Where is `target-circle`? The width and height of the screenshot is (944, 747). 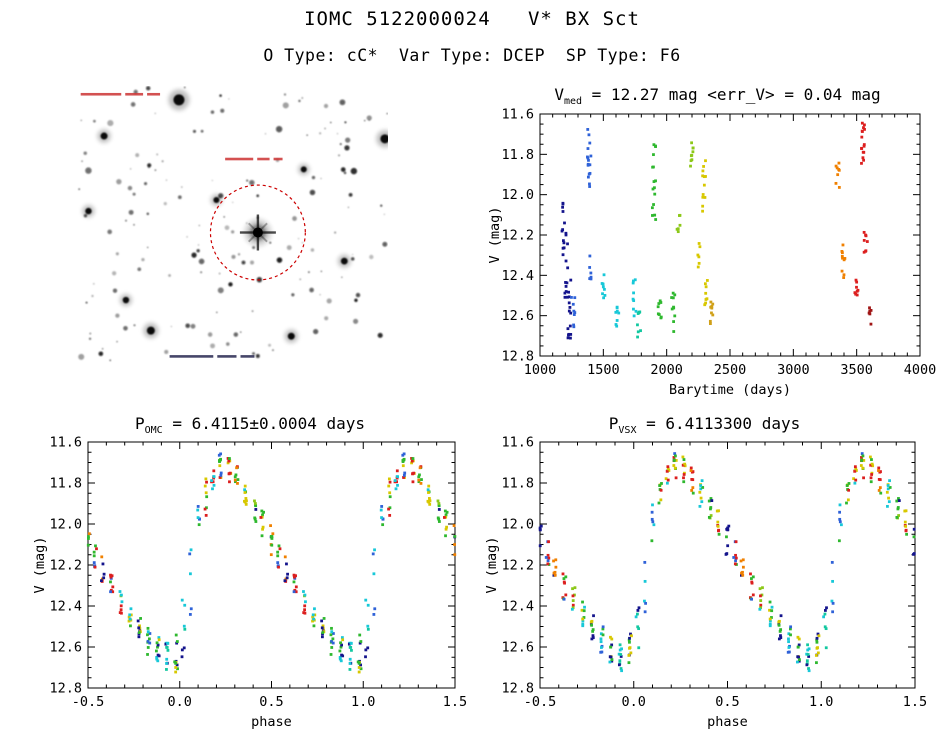 target-circle is located at coordinates (257, 232).